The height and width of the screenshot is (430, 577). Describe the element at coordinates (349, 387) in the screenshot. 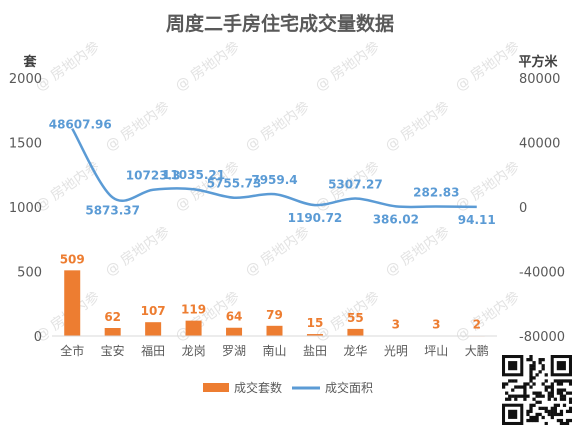

I see `legend-line-label: 成交面积` at that location.